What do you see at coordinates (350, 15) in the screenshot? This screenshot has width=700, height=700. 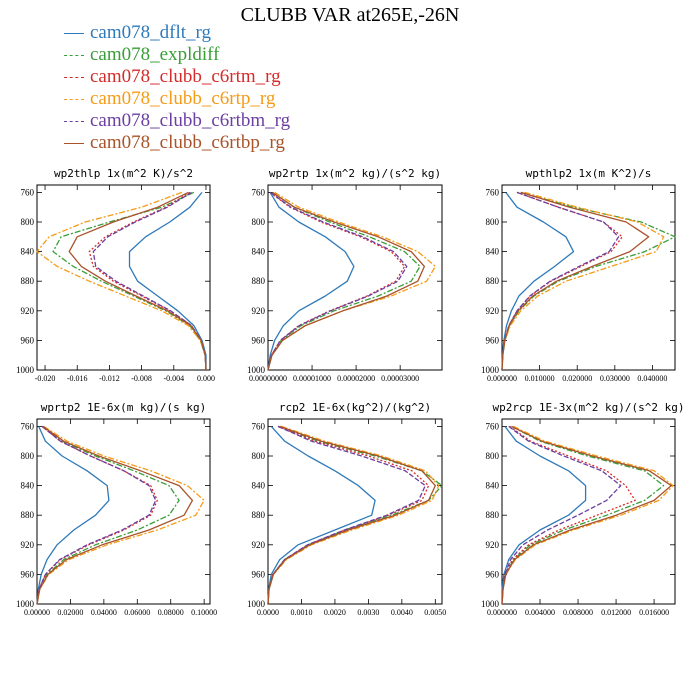 I see `figure-title: CLUBB VAR at265E,-26N` at bounding box center [350, 15].